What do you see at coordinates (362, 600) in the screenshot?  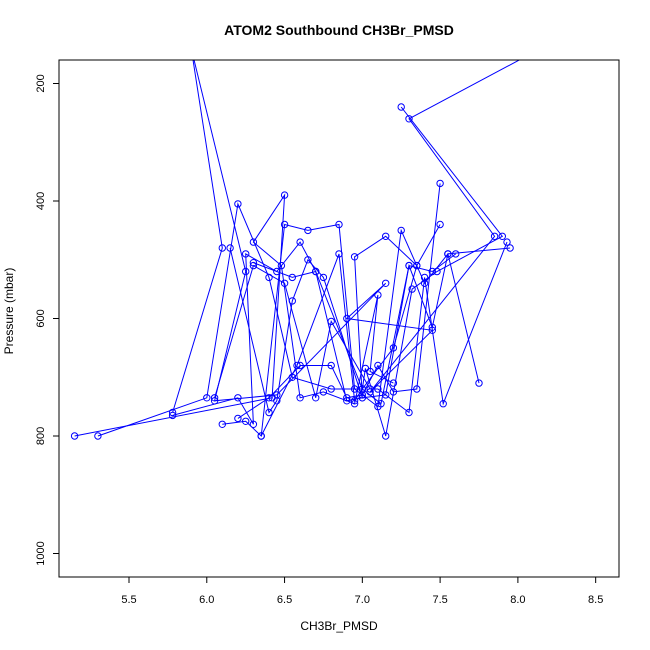 I see `x-tick-label: 7.0` at bounding box center [362, 600].